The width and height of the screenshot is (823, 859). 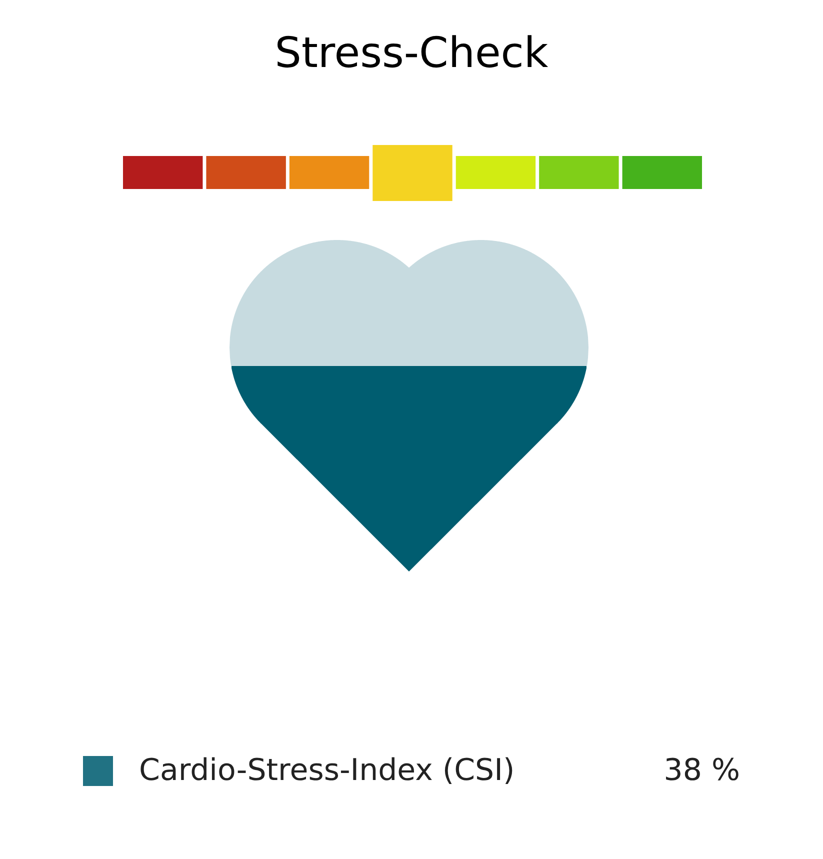 I want to click on data-label: 38 %, so click(x=702, y=770).